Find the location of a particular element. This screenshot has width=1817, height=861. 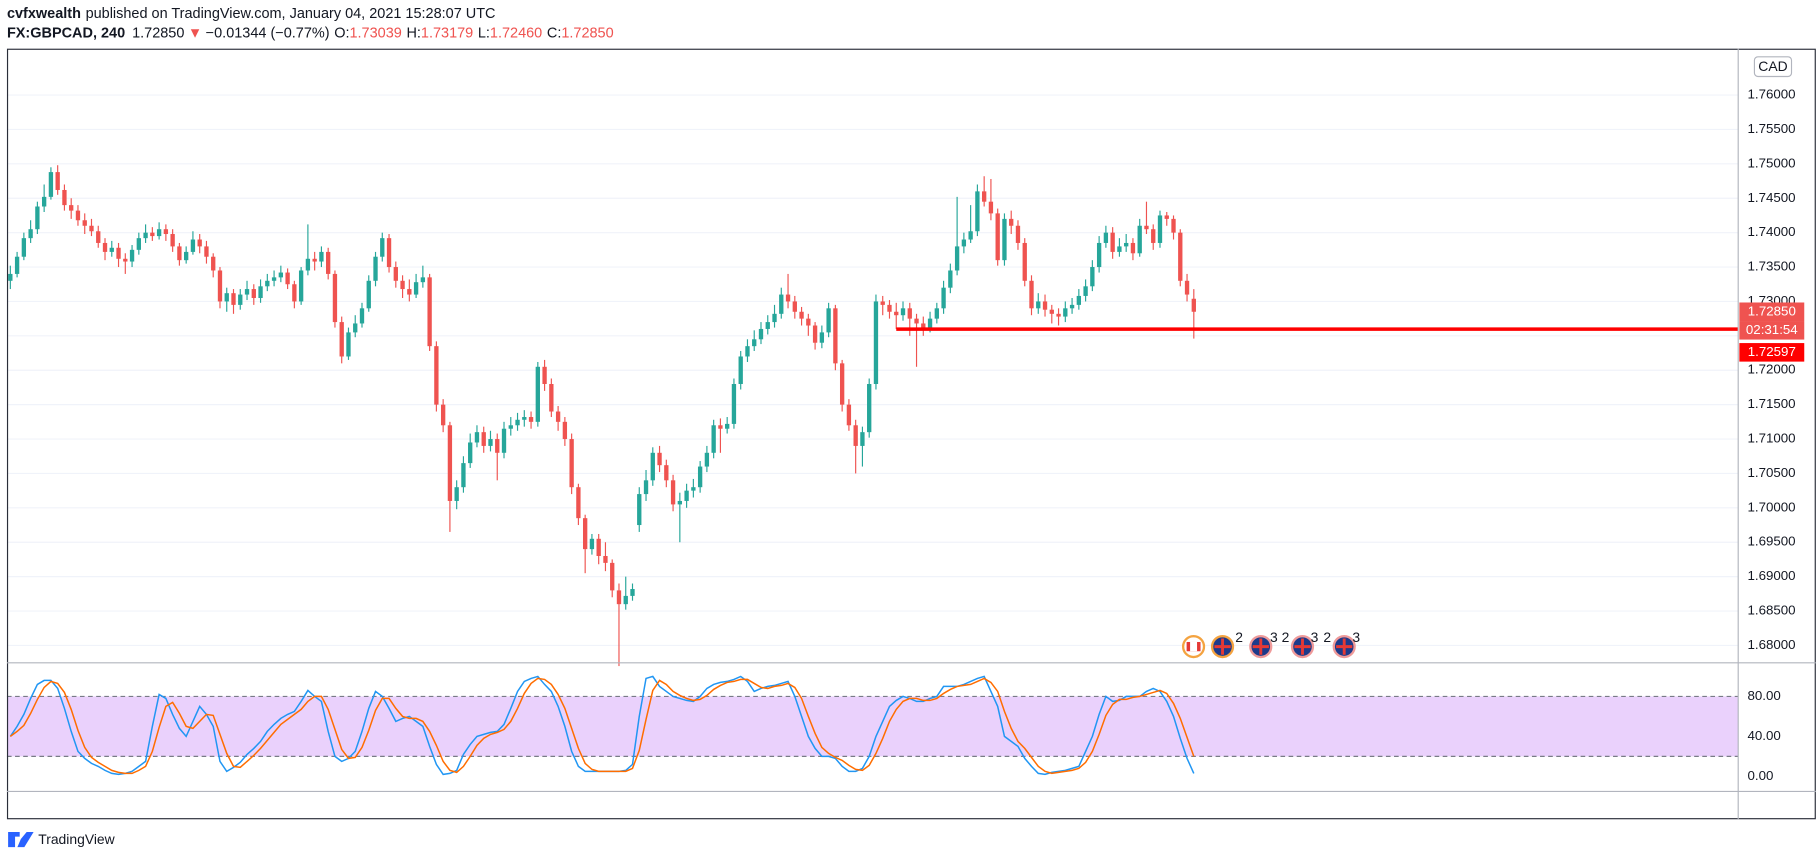

y-tick-label: 1.74500 is located at coordinates (1771, 197).